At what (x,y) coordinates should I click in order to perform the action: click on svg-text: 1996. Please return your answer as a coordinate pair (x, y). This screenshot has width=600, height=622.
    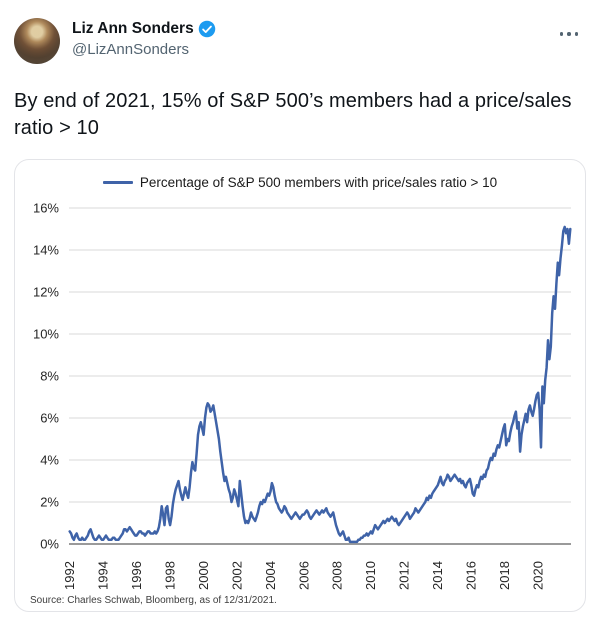
    Looking at the image, I should click on (136, 575).